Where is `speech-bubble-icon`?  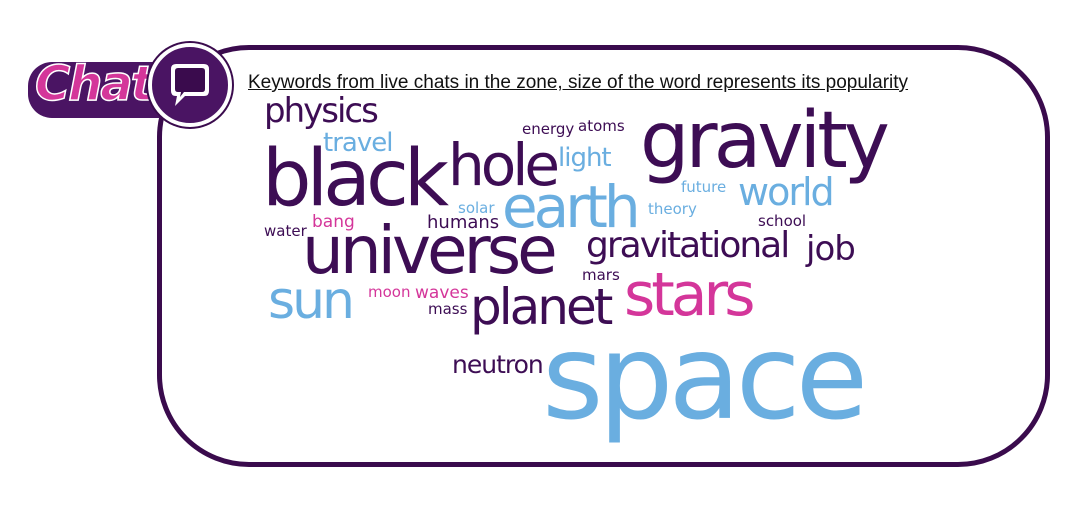
speech-bubble-icon is located at coordinates (190, 85).